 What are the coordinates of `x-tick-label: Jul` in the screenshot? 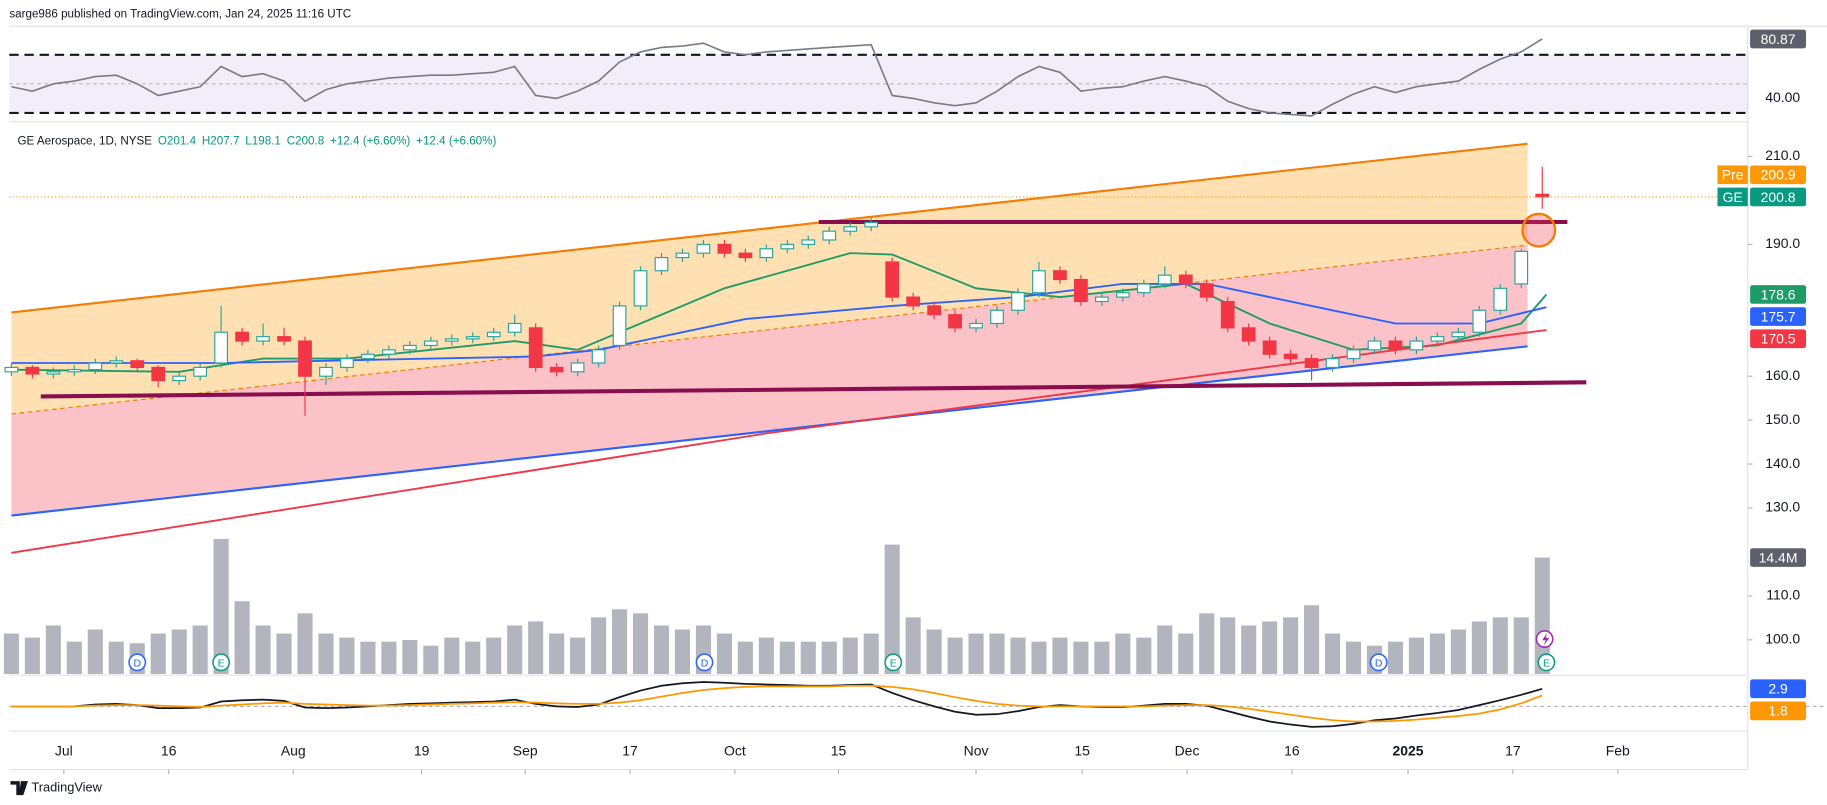 It's located at (64, 751).